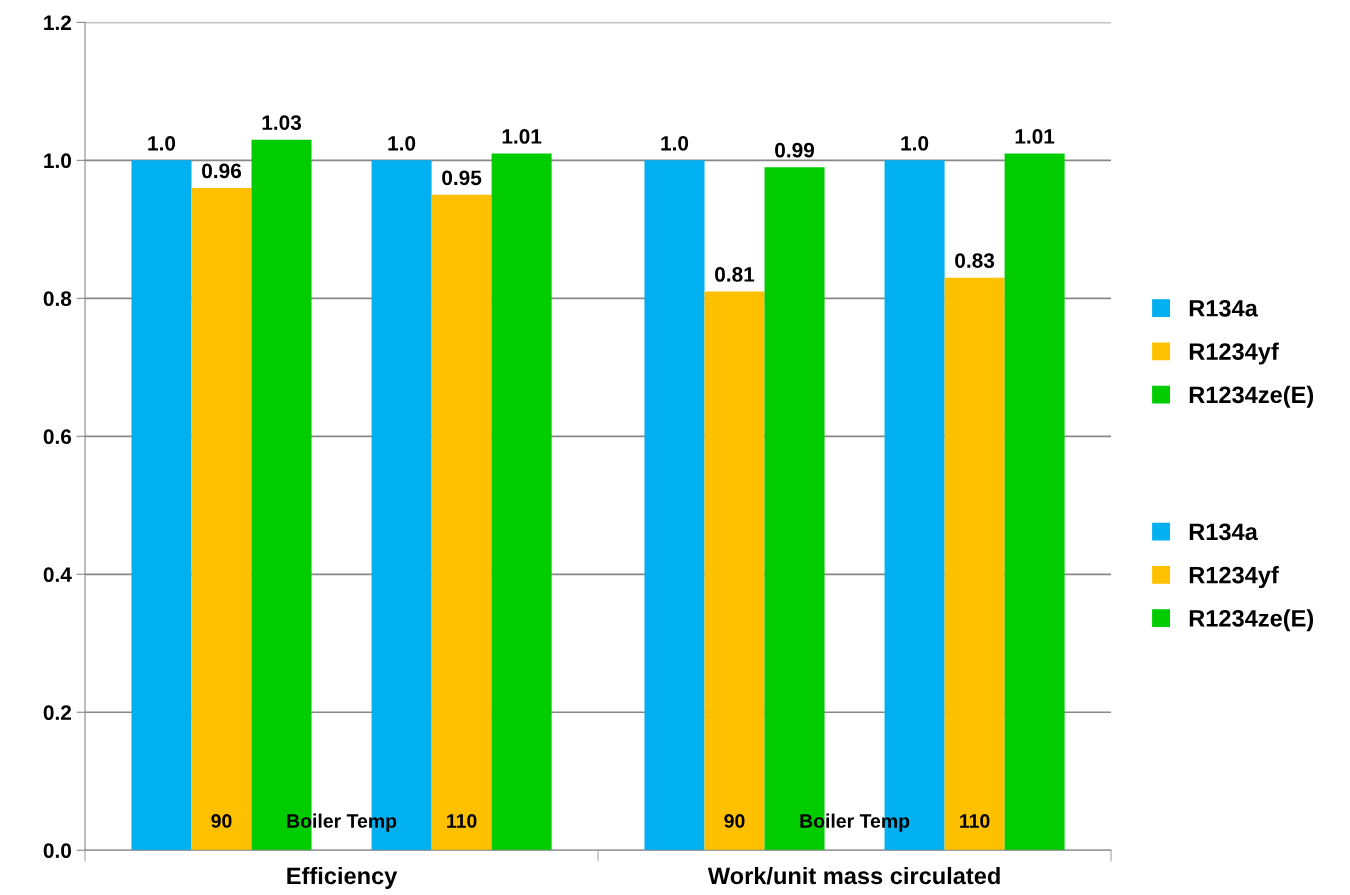 This screenshot has height=895, width=1350. Describe the element at coordinates (57, 161) in the screenshot. I see `y-tick-label: 1.0` at that location.